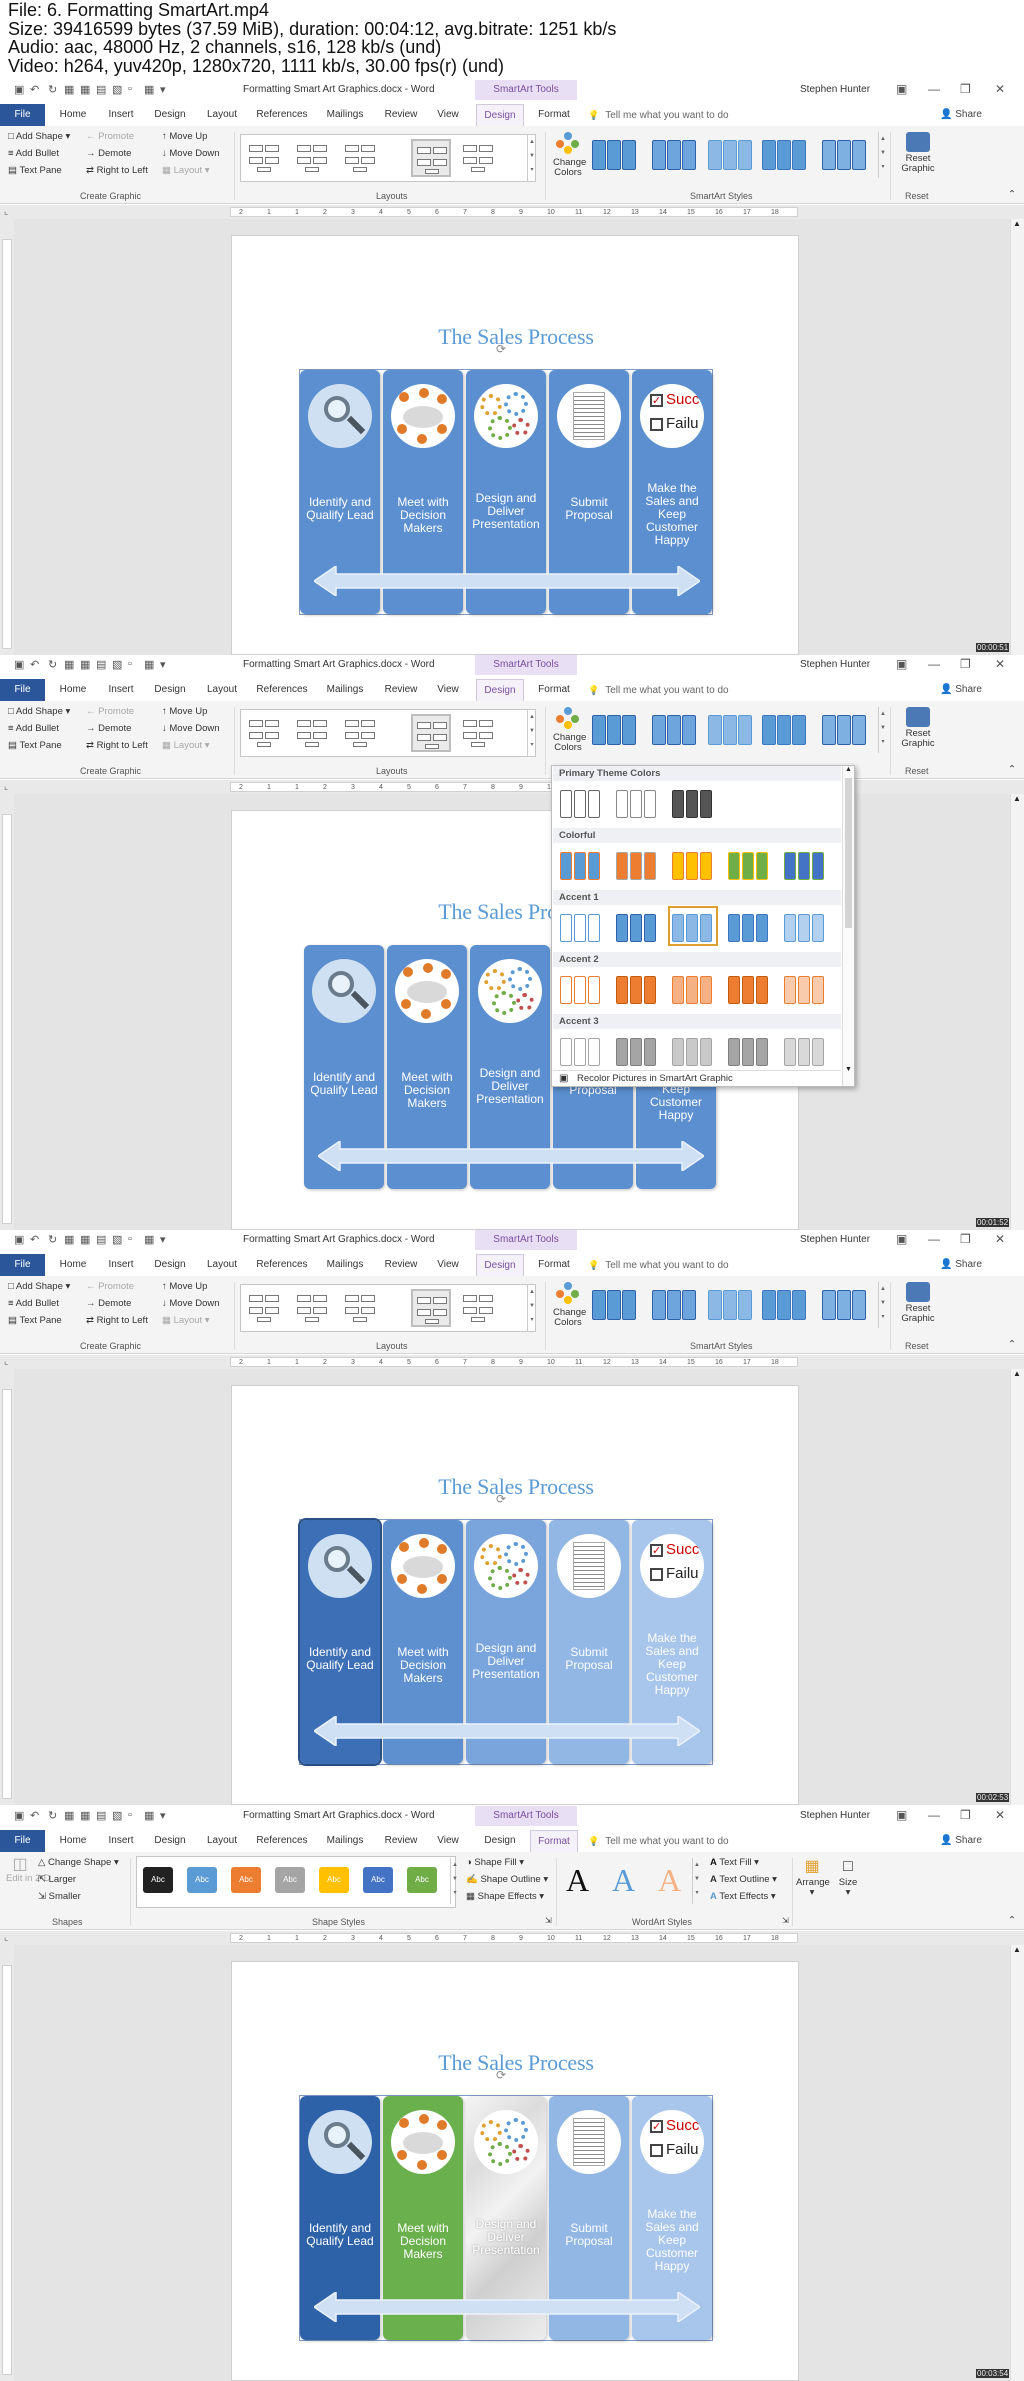 The width and height of the screenshot is (1024, 2381). Describe the element at coordinates (109, 1303) in the screenshot. I see `demote-button: → Demote` at that location.